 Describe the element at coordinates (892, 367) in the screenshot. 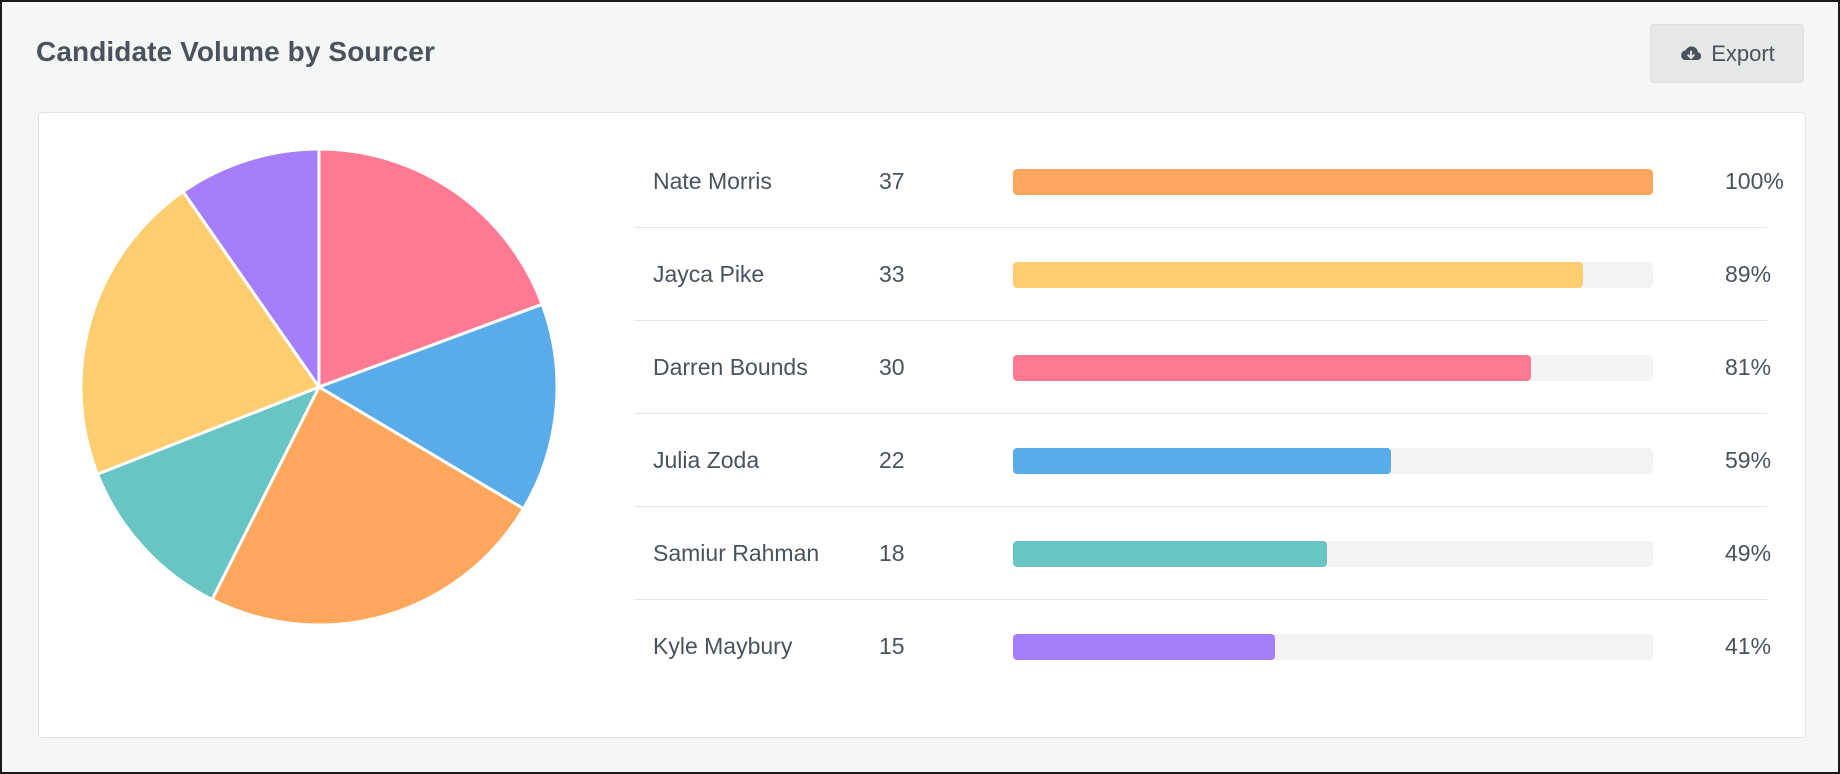

I see `candidate-count: 30` at that location.